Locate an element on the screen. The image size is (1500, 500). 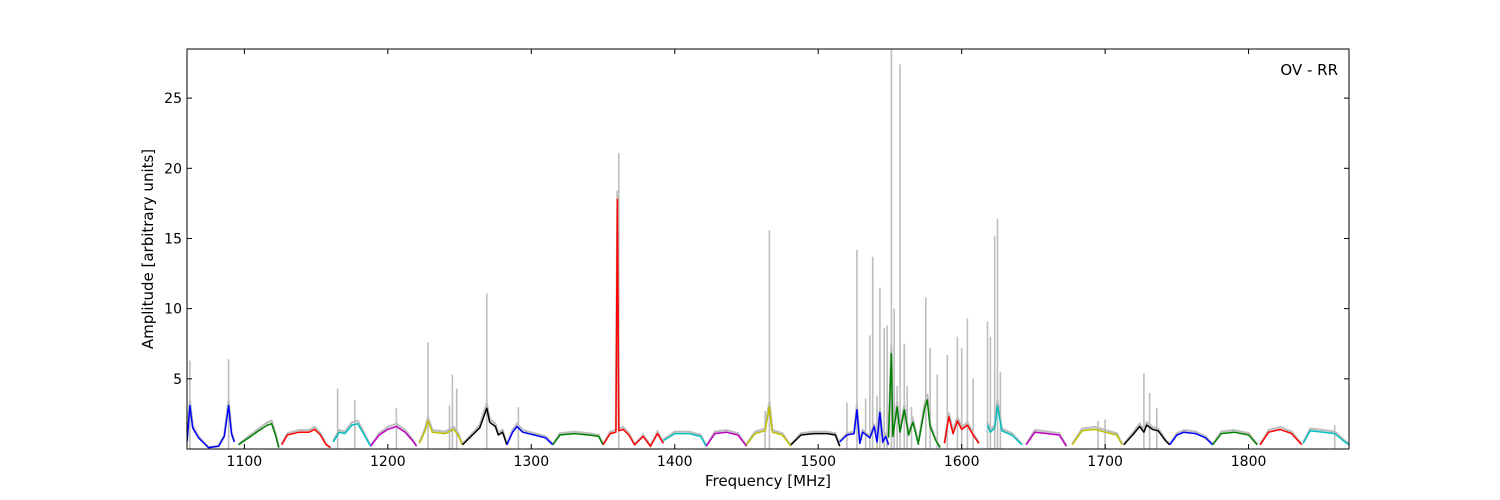
x-tick-label-1100: 1100 is located at coordinates (245, 462).